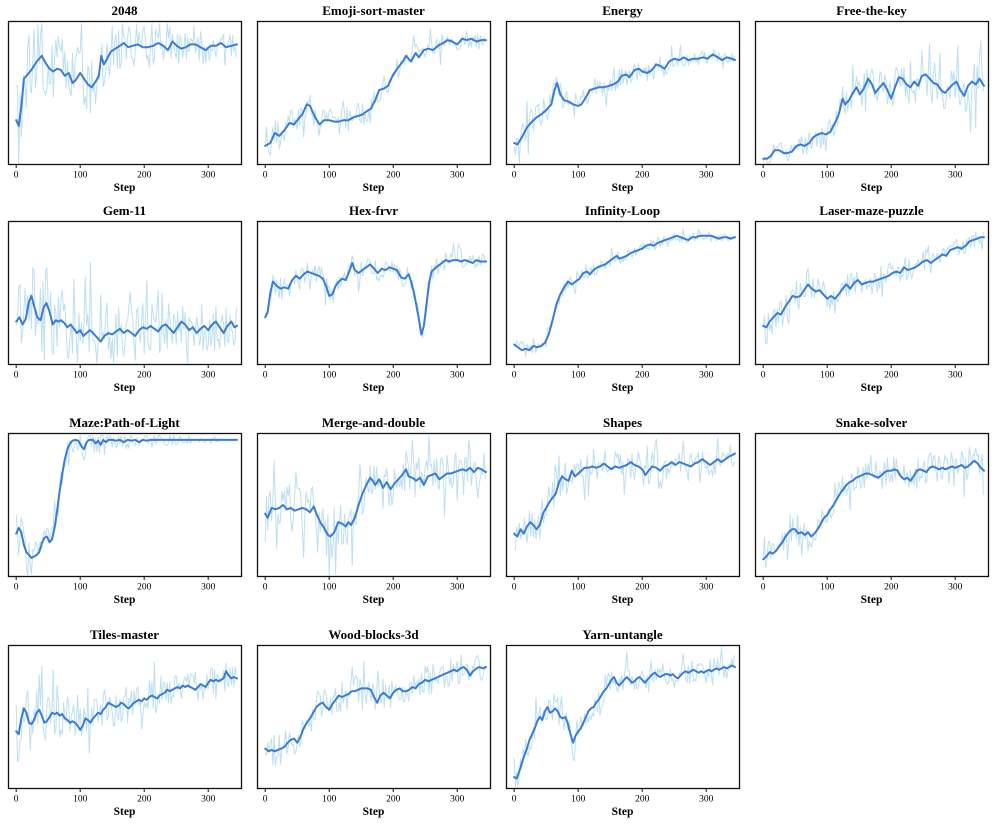 The image size is (996, 829). I want to click on subplot-wood-blocks-3d: Wood-blocks-3d 0 100 200 300 Step, so click(373, 726).